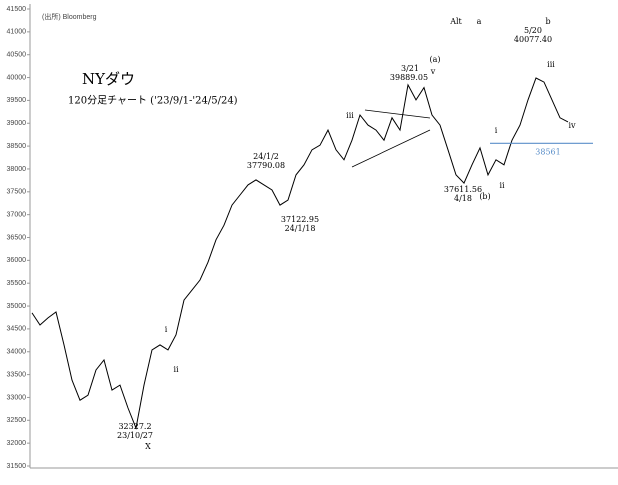  What do you see at coordinates (17, 146) in the screenshot?
I see `y-tick-label: 38500` at bounding box center [17, 146].